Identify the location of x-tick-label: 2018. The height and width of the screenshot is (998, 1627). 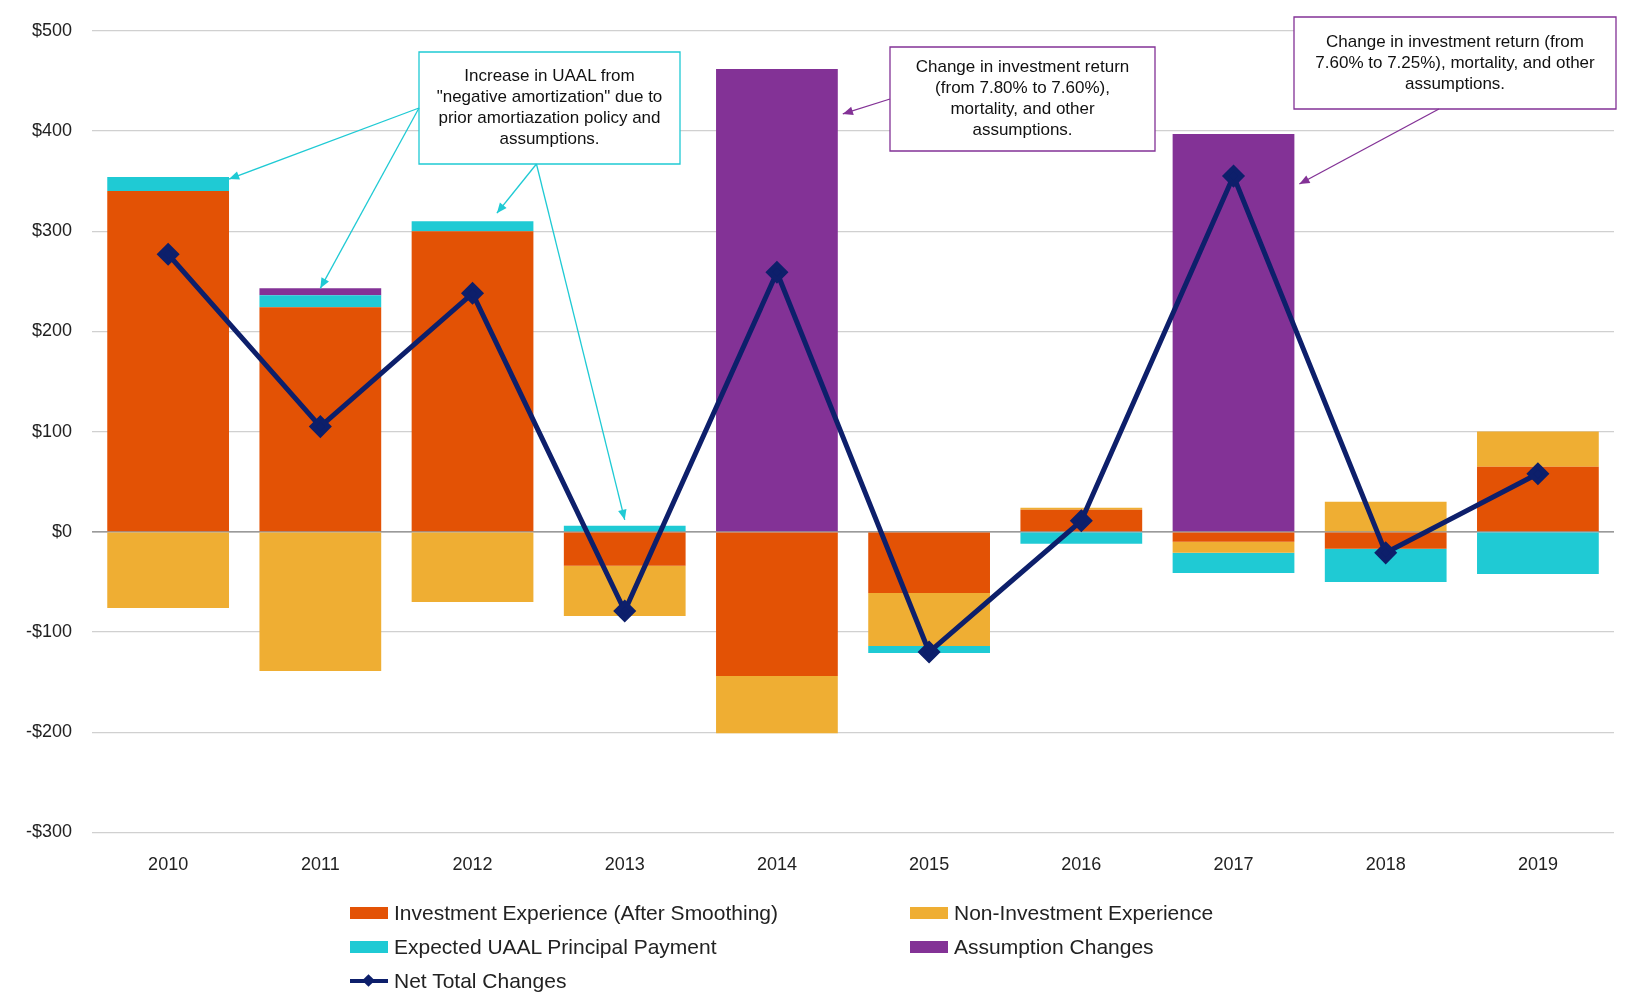
(1385, 864).